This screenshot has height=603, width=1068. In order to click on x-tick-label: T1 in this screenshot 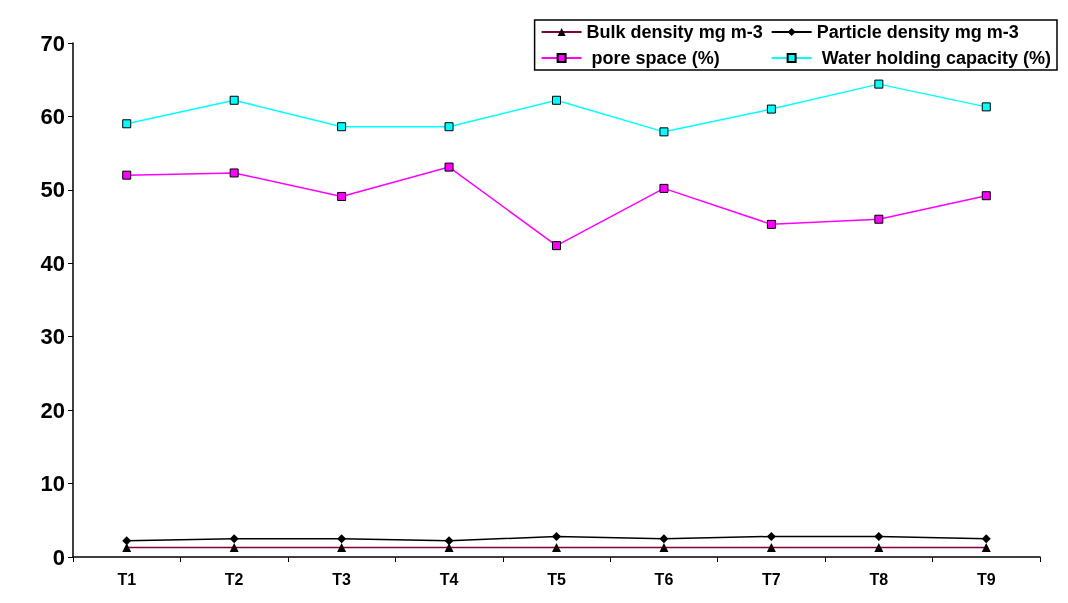, I will do `click(127, 579)`.